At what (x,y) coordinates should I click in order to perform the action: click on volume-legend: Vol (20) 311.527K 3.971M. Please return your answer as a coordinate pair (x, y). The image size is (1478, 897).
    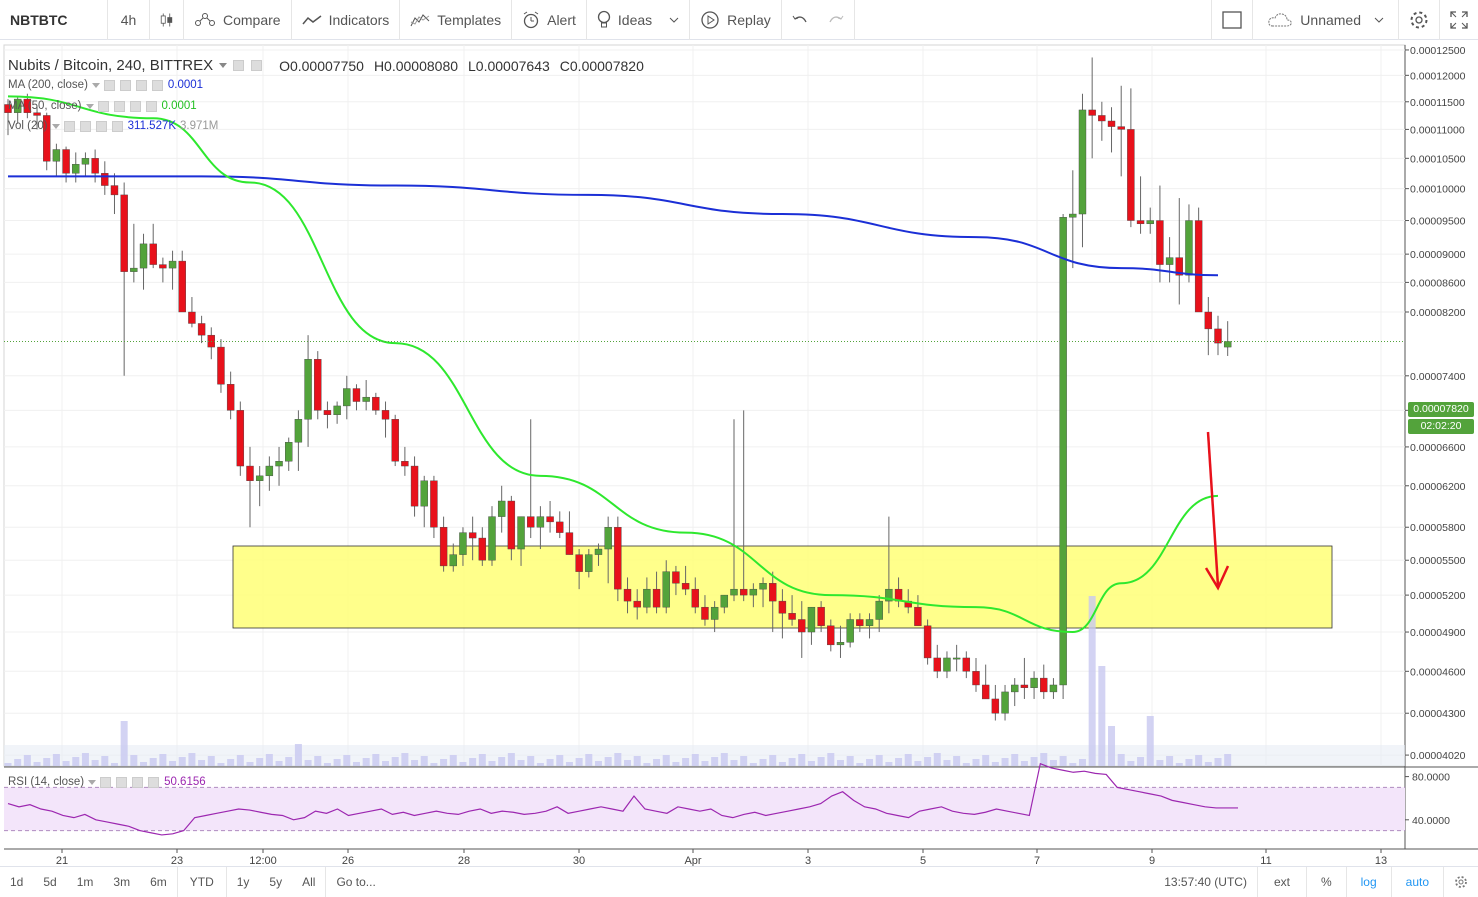
    Looking at the image, I should click on (113, 126).